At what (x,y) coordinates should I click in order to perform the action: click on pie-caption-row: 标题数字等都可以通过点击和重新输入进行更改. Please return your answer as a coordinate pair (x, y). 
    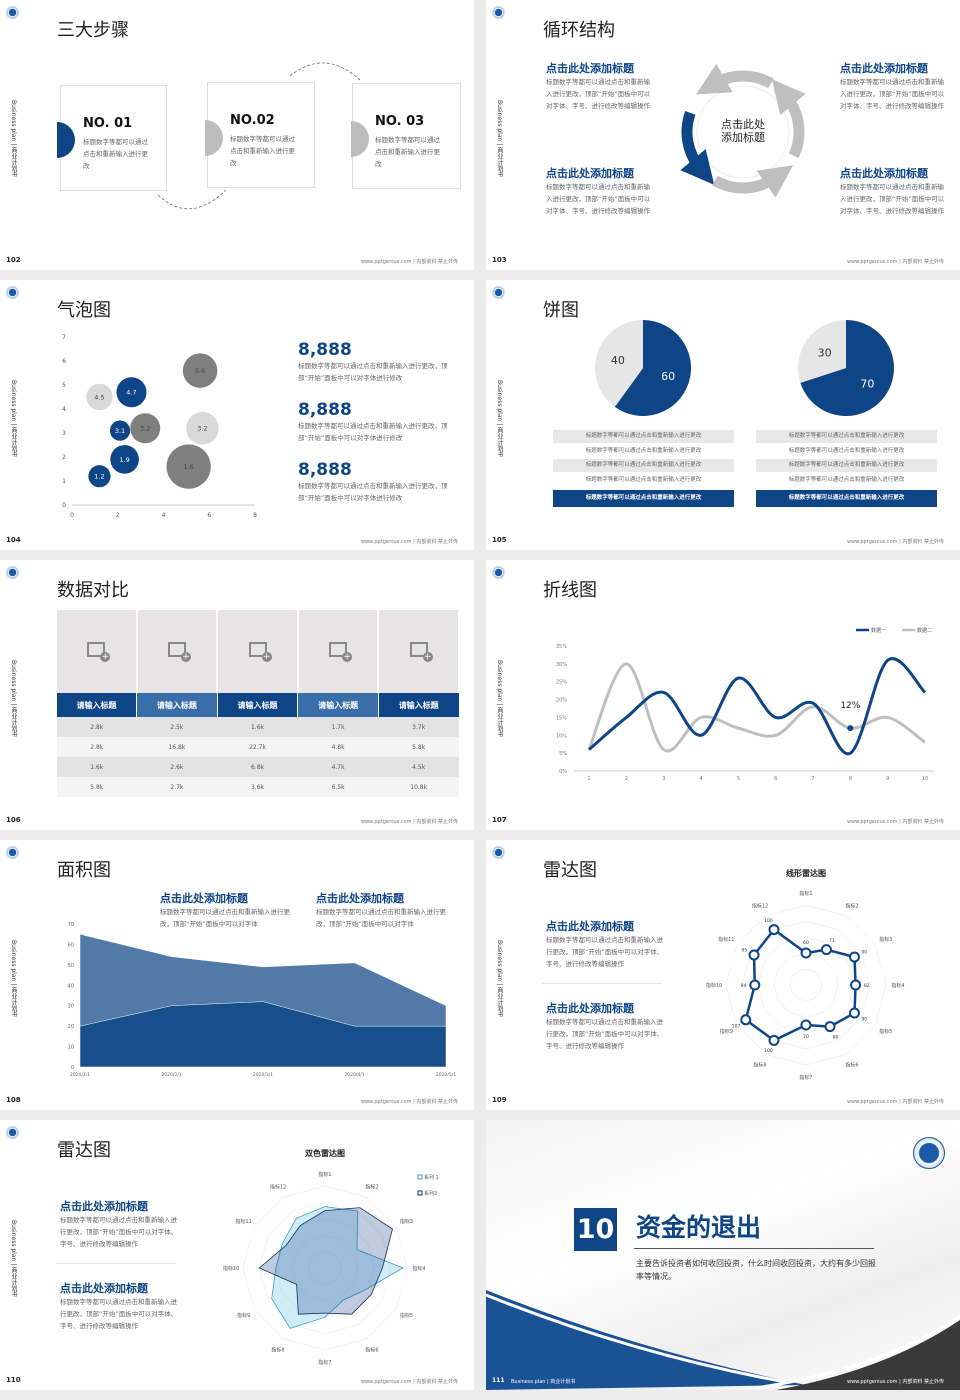
    Looking at the image, I should click on (846, 498).